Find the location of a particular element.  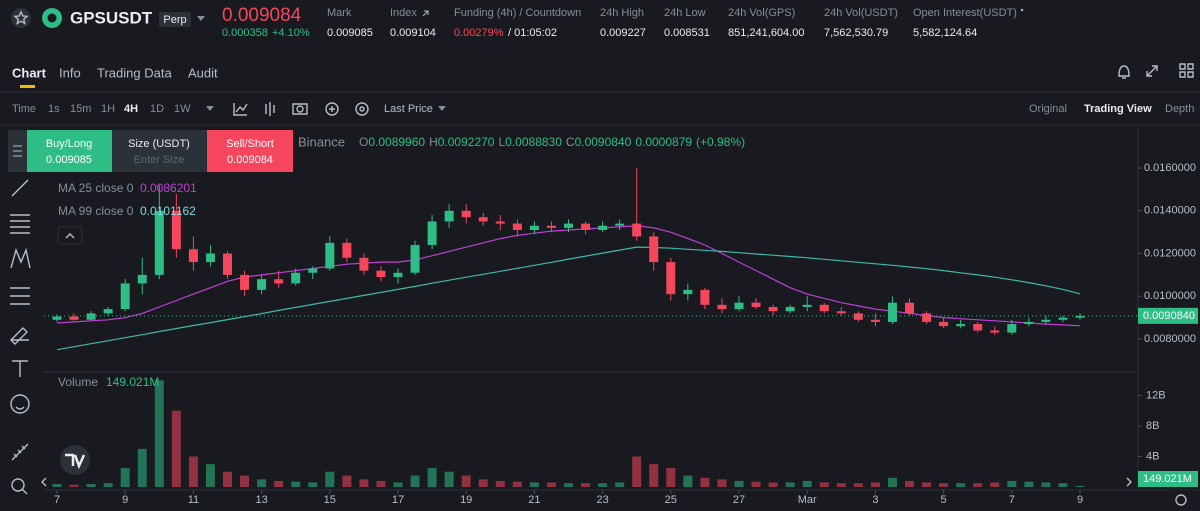

tradingview-logo is located at coordinates (75, 460).